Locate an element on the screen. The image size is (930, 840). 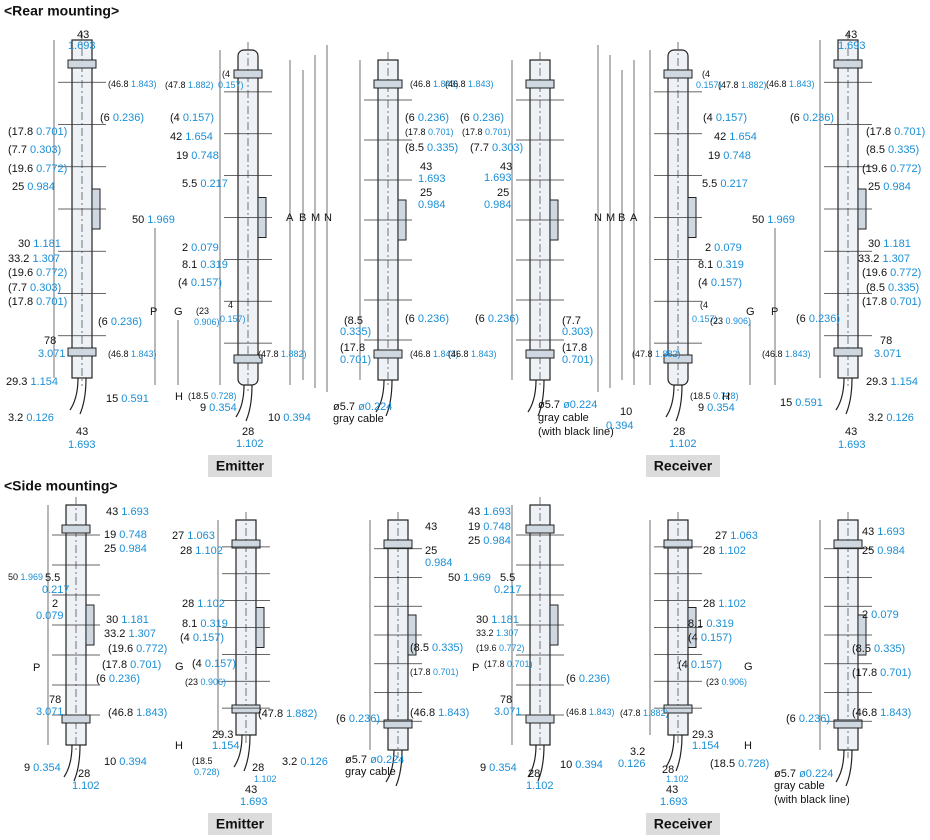
dimension-value: 0.126 is located at coordinates (38, 418).